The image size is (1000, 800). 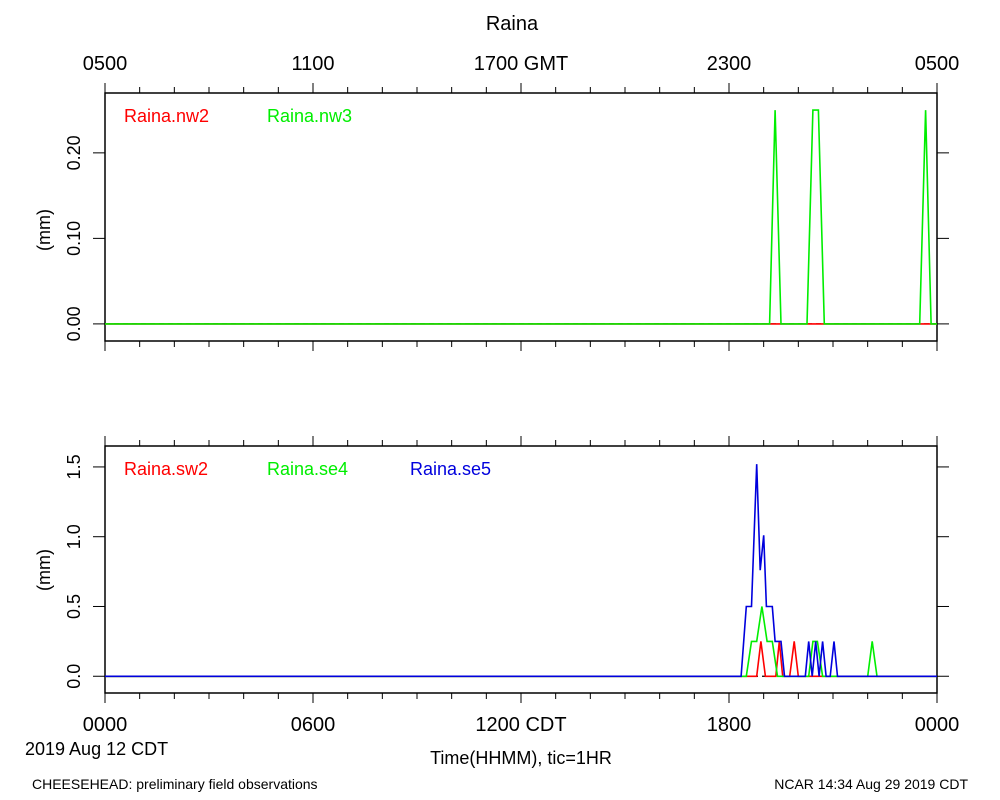 I want to click on legend-entry: Raina.se4, so click(x=307, y=469).